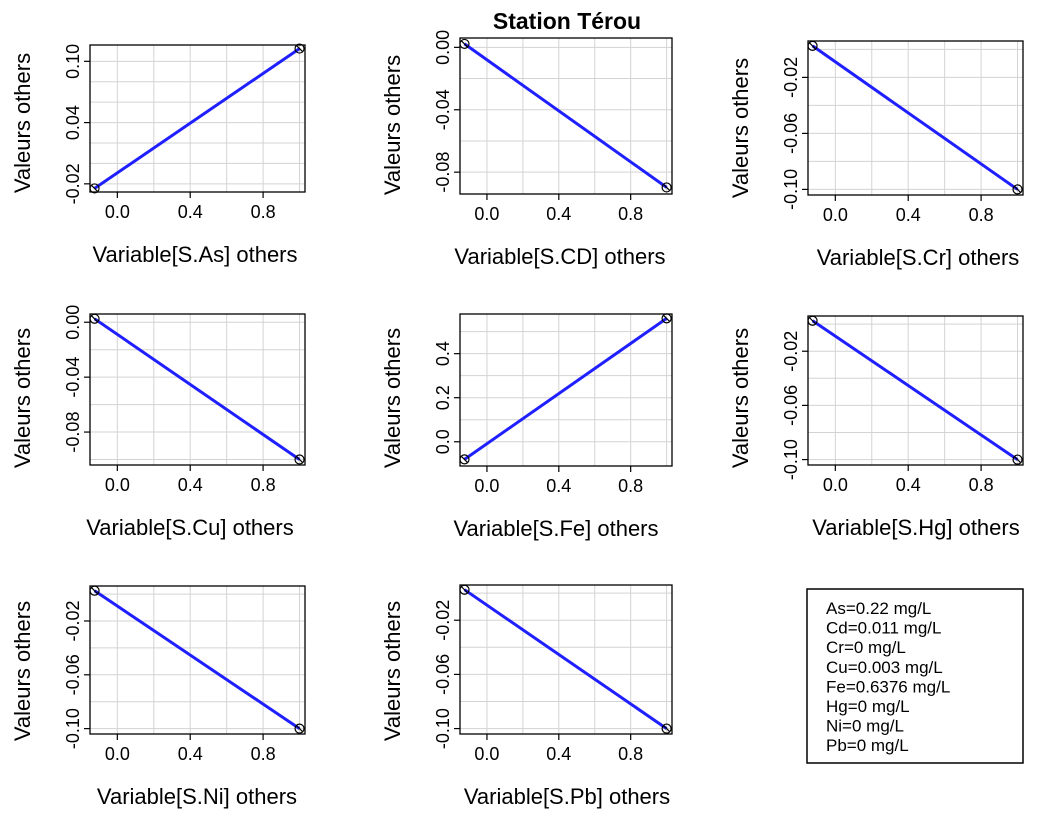 Image resolution: width=1060 pixels, height=820 pixels. What do you see at coordinates (884, 667) in the screenshot?
I see `concentration-entry: Cu=0.003 mg/L` at bounding box center [884, 667].